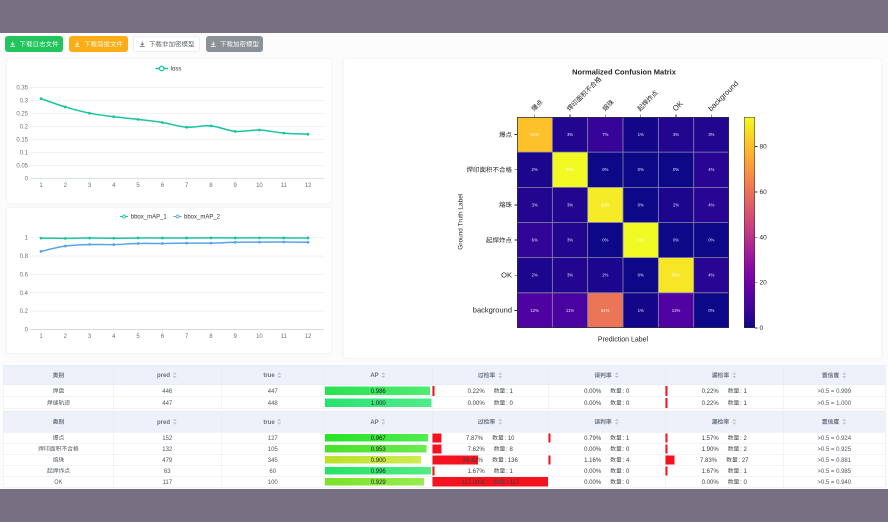  Describe the element at coordinates (22, 140) in the screenshot. I see `svg-text: 0.15` at that location.